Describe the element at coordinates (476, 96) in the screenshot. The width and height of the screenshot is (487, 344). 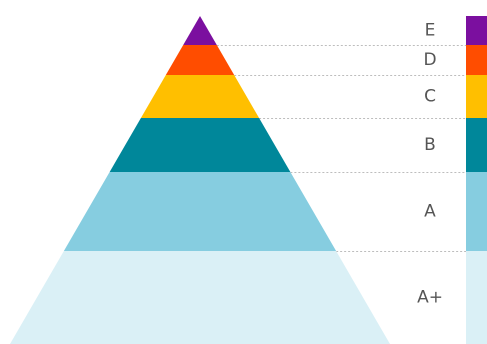
I see `legend-swatch-c` at that location.